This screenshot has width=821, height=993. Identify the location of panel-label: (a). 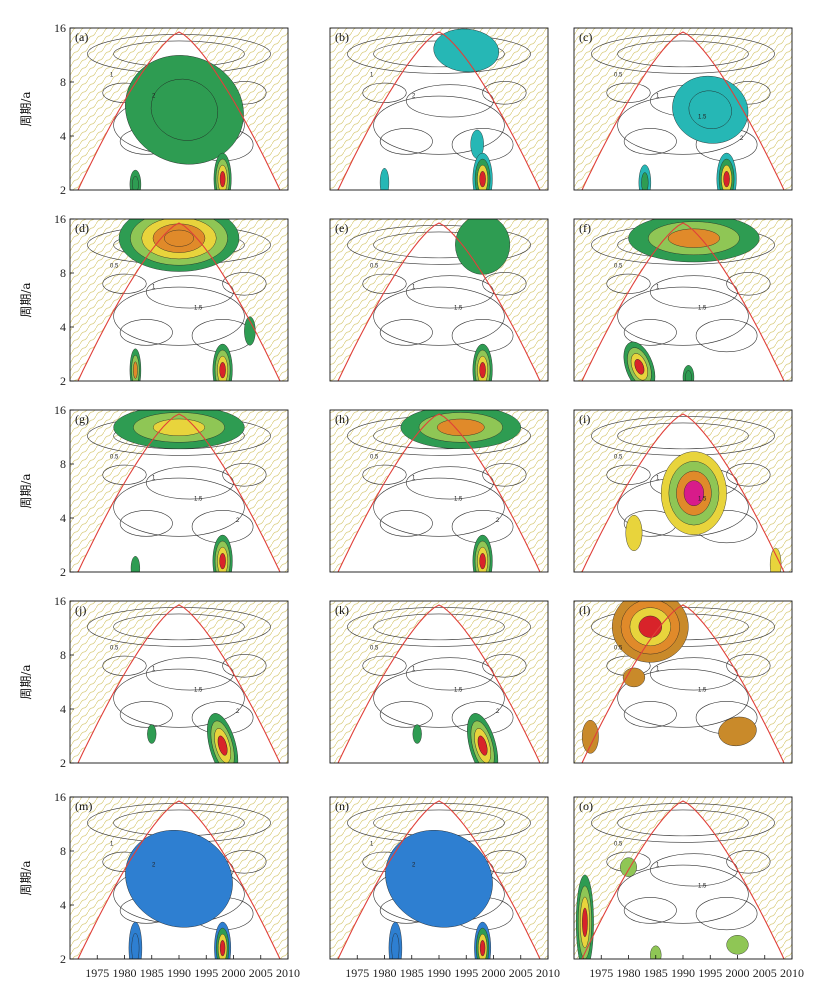
(81, 37).